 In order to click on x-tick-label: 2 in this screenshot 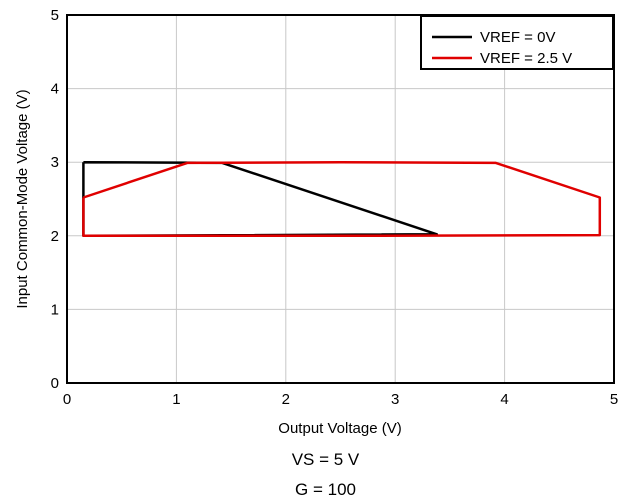, I will do `click(286, 399)`.